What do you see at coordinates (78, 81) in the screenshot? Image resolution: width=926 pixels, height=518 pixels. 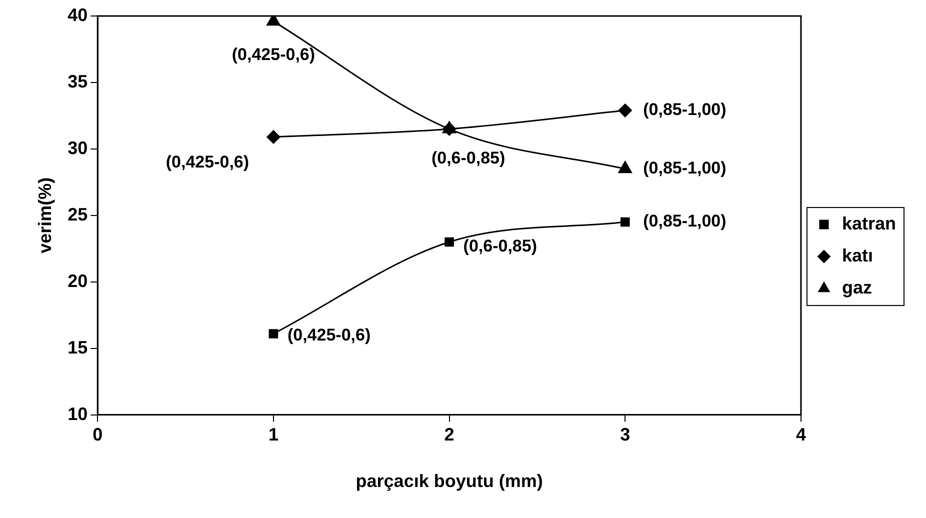 I see `y-tick-label: 35` at bounding box center [78, 81].